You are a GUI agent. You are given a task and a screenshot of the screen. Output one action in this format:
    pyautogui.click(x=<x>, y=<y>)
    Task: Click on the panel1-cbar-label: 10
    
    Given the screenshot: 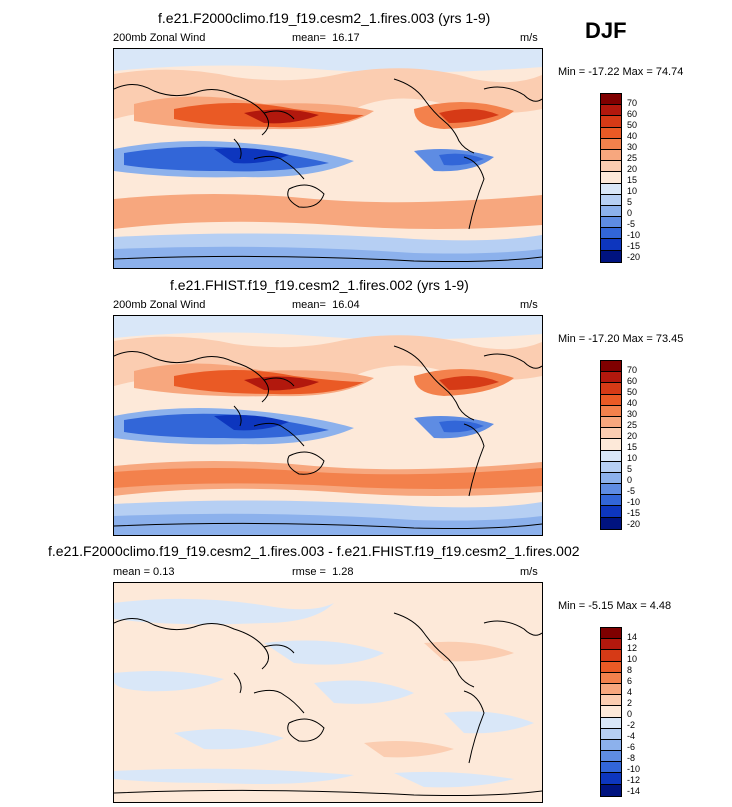 What is the action you would take?
    pyautogui.click(x=632, y=191)
    